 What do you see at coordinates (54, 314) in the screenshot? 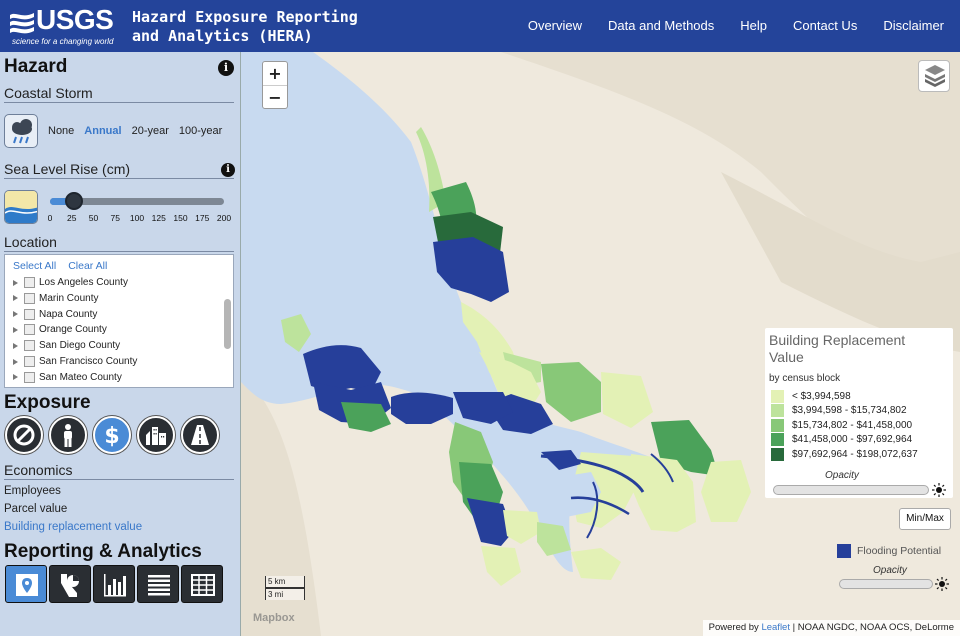
I see `location-item: Napa County` at bounding box center [54, 314].